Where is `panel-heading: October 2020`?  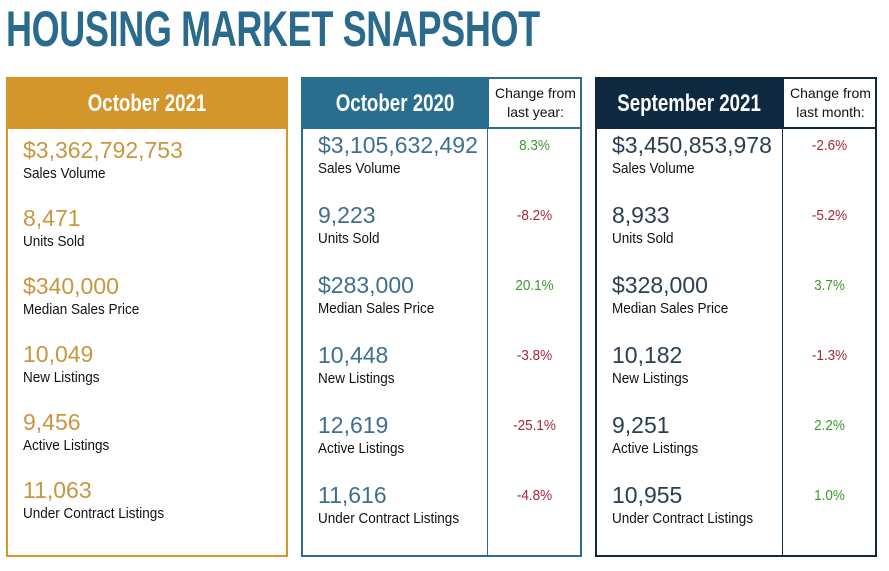 panel-heading: October 2020 is located at coordinates (395, 104).